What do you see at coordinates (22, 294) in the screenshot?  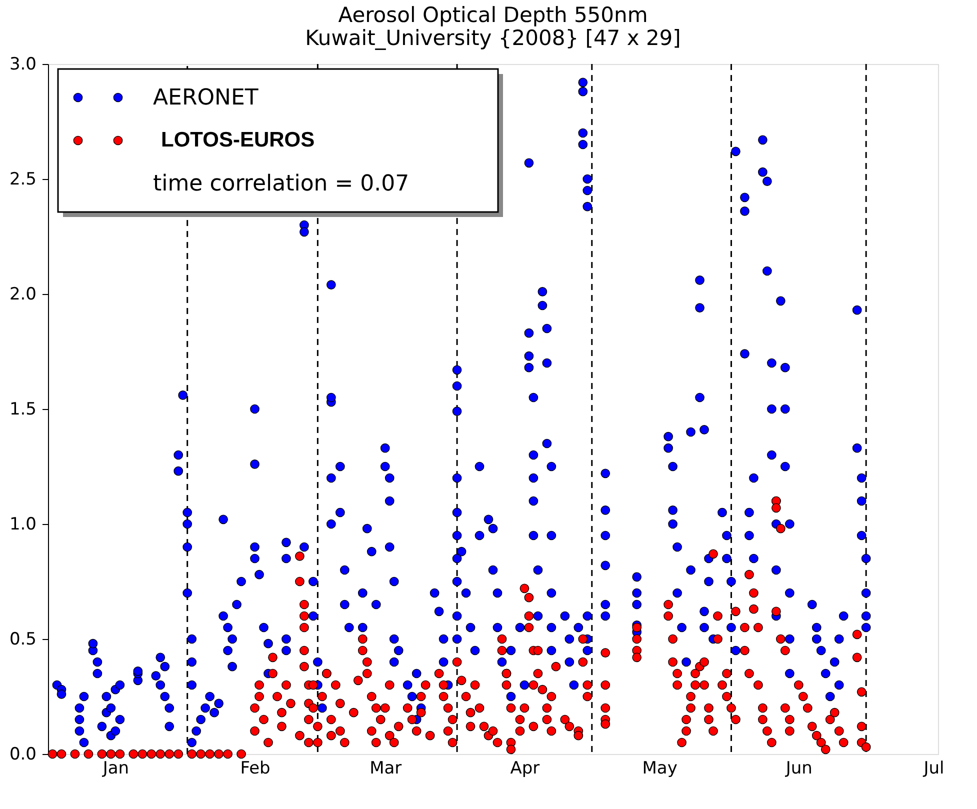 I see `y-tick-label: 2.0` at bounding box center [22, 294].